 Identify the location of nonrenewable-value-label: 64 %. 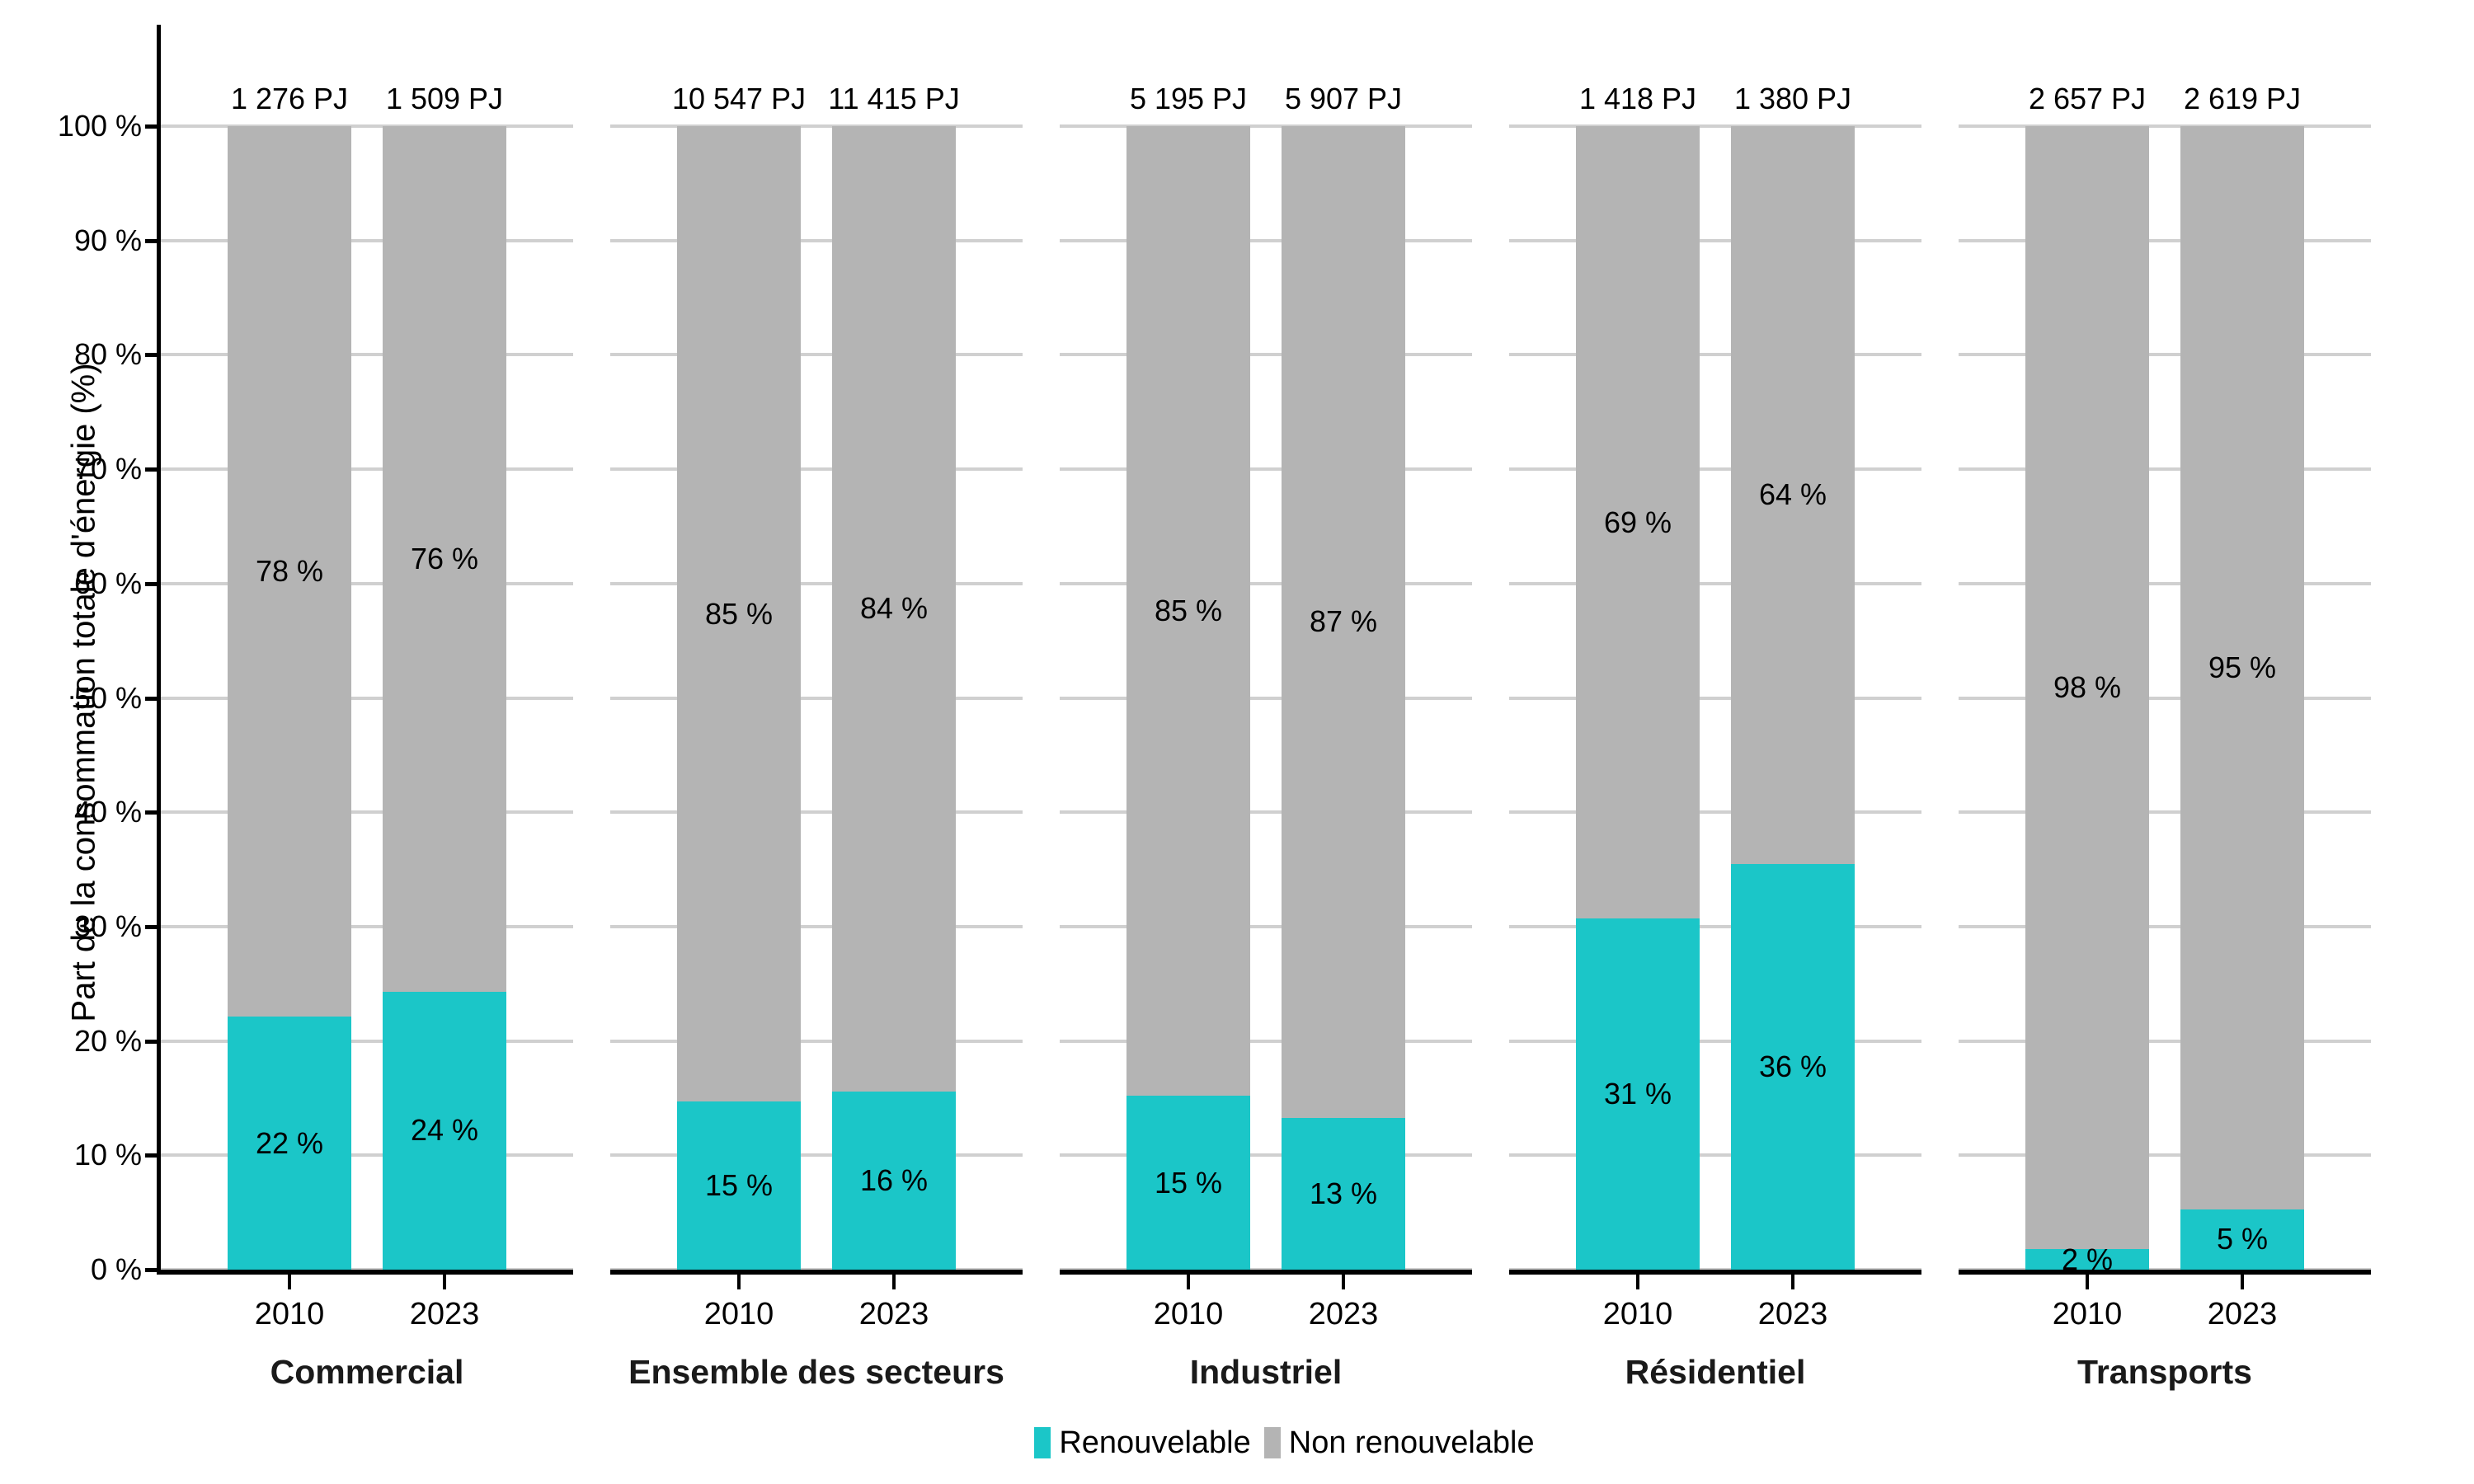
(1792, 495).